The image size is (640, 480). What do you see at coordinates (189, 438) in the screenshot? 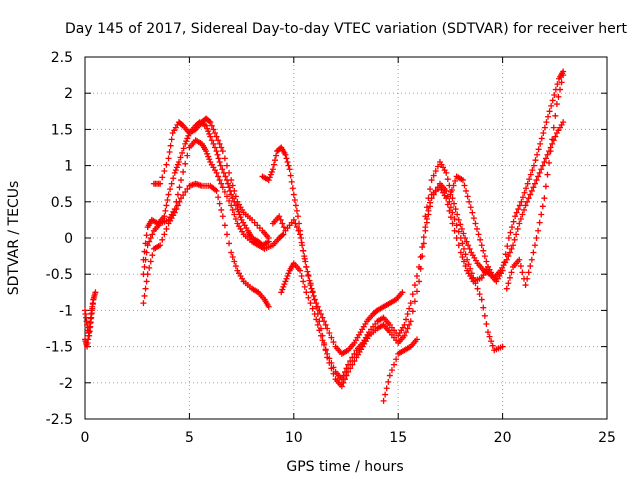
I see `x-tick-label: 5` at bounding box center [189, 438].